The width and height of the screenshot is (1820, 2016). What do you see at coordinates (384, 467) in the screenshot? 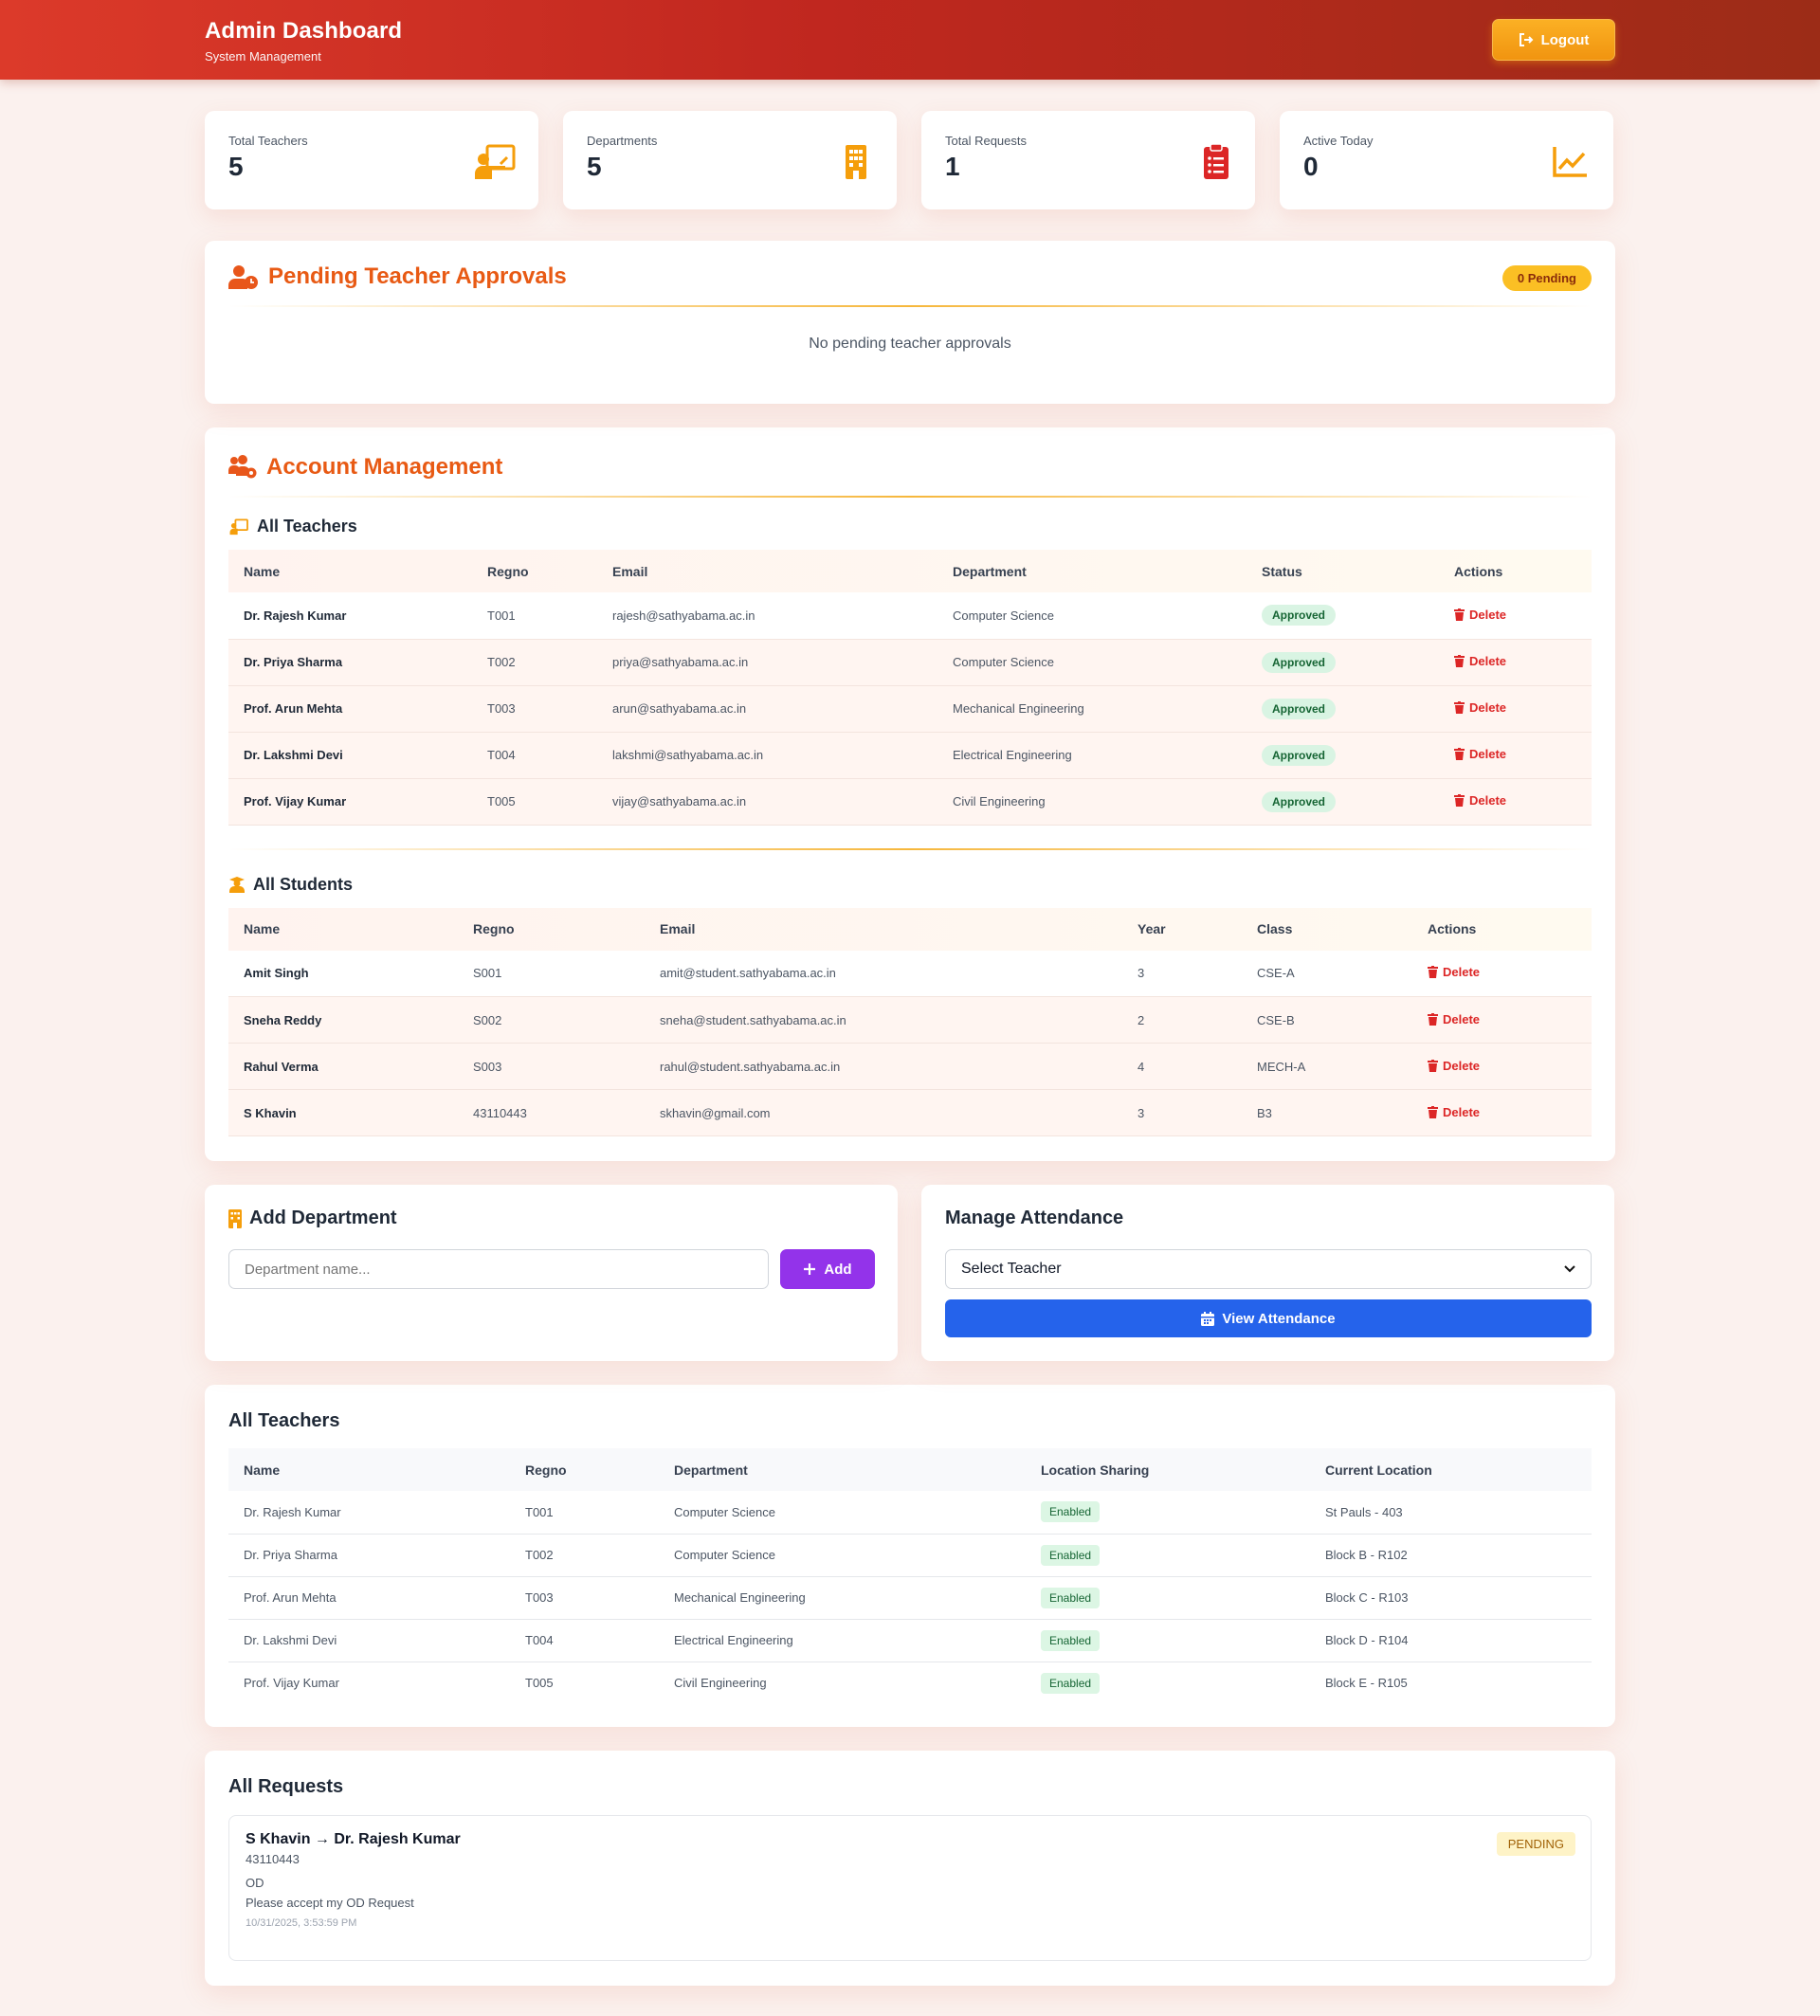
I see `section-title: Account Management` at bounding box center [384, 467].